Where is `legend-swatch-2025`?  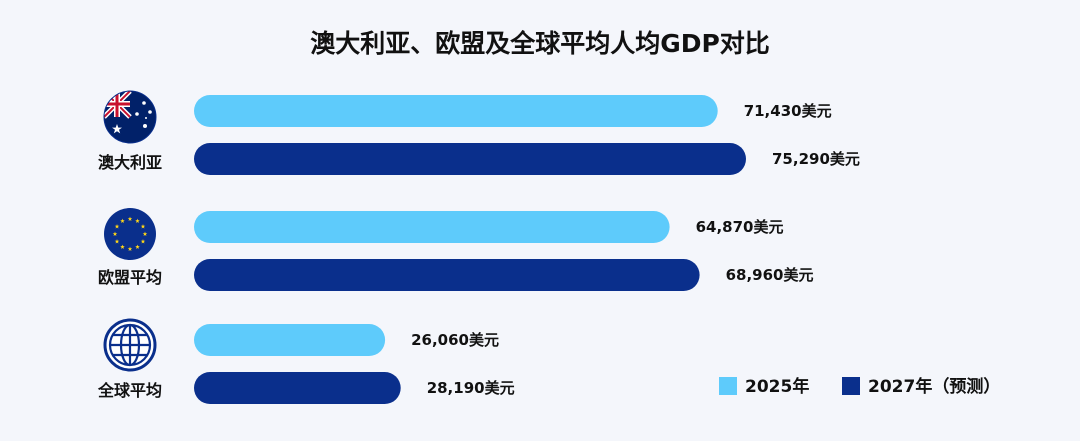 legend-swatch-2025 is located at coordinates (728, 386).